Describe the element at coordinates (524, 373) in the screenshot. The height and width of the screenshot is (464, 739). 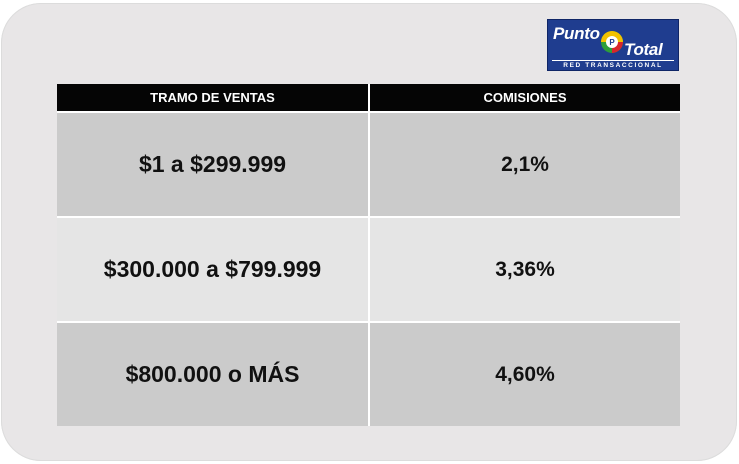
I see `comision-cell: 4,60%` at that location.